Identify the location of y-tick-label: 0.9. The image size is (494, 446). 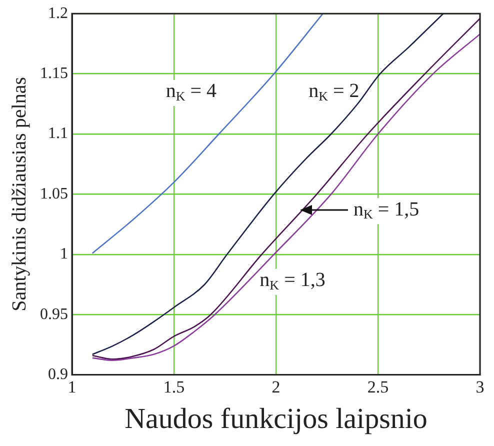
(58, 375).